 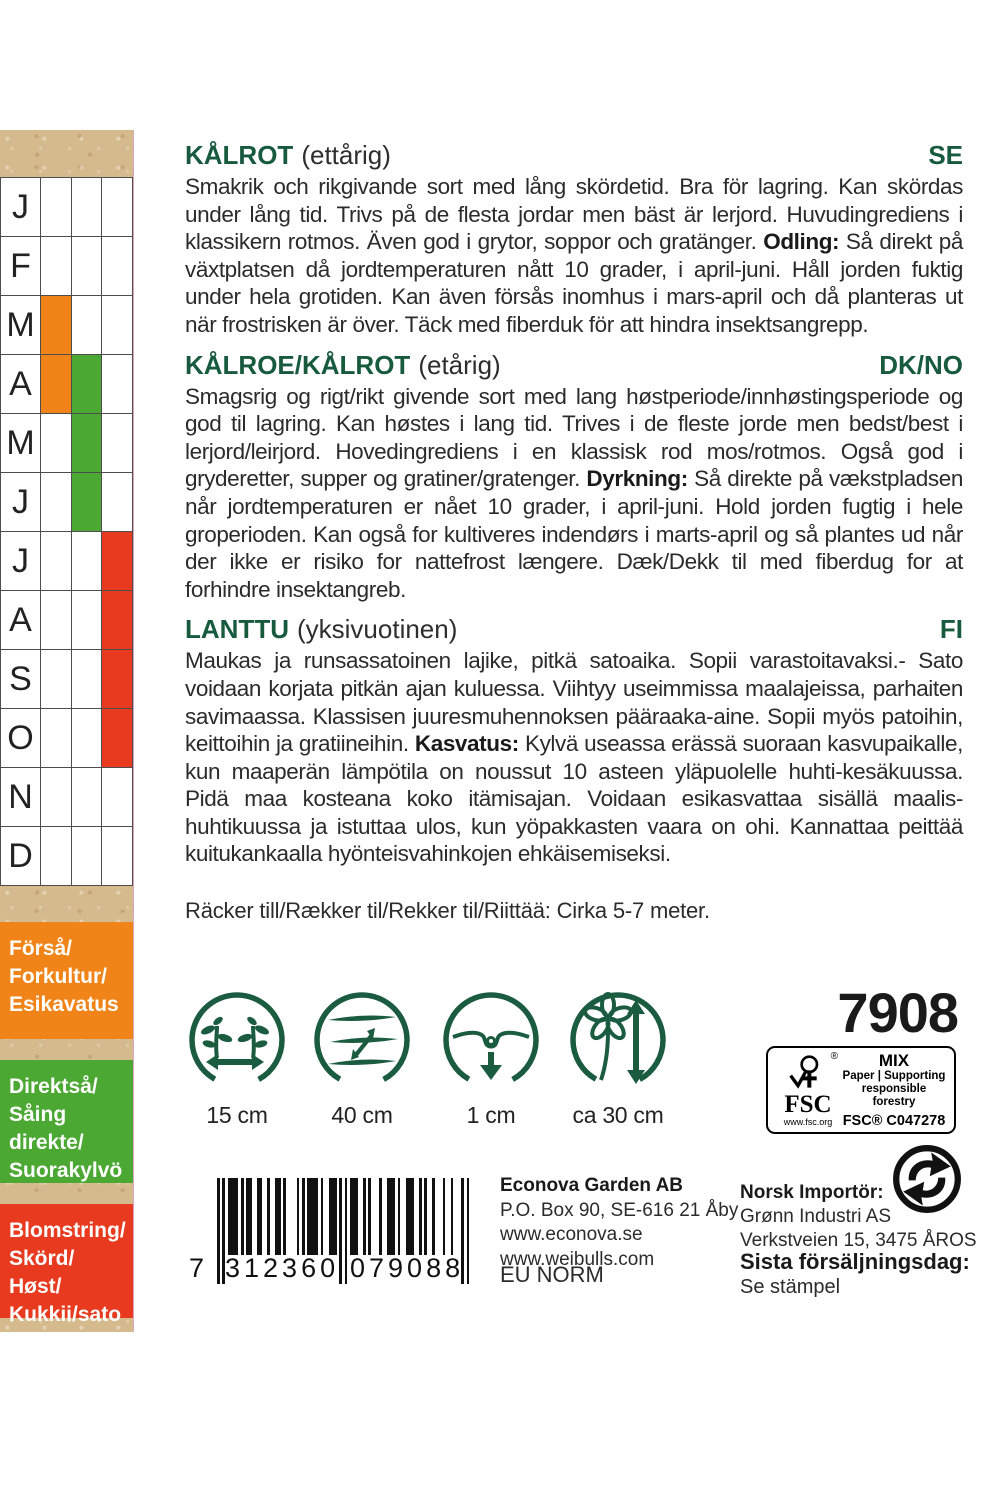 I want to click on row-spacing-icon, so click(x=362, y=1040).